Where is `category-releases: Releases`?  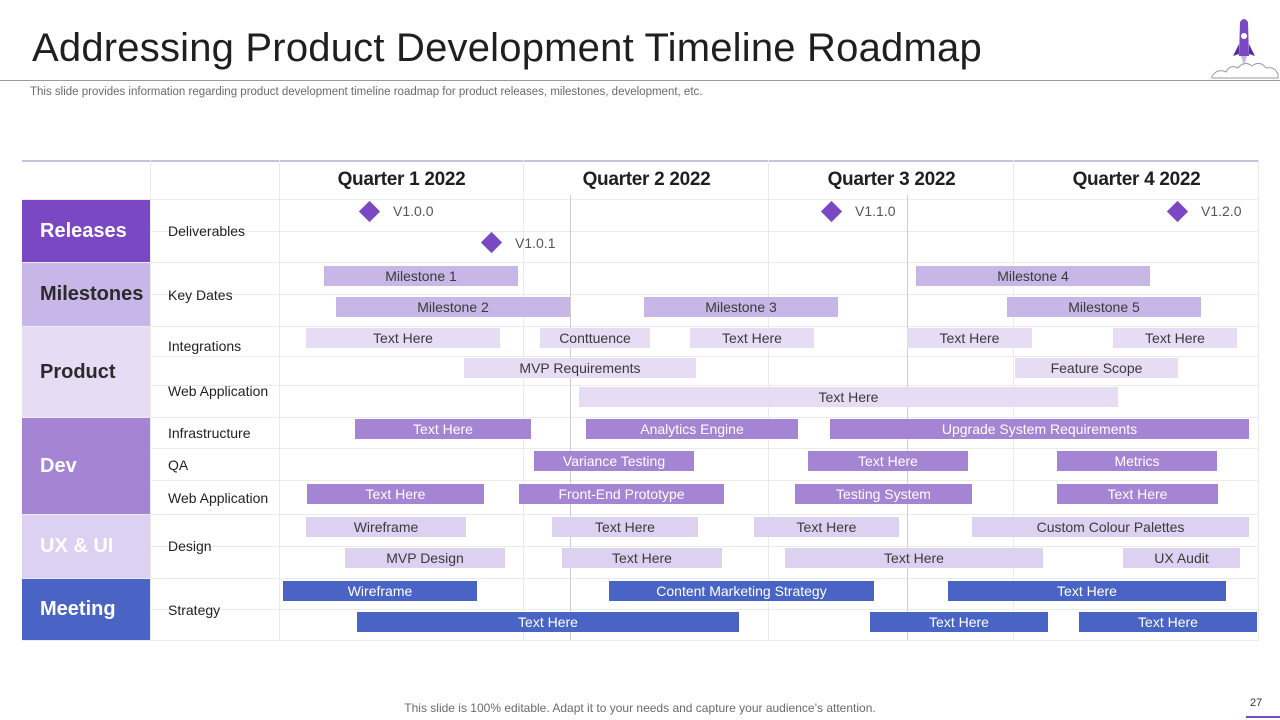 category-releases: Releases is located at coordinates (86, 231).